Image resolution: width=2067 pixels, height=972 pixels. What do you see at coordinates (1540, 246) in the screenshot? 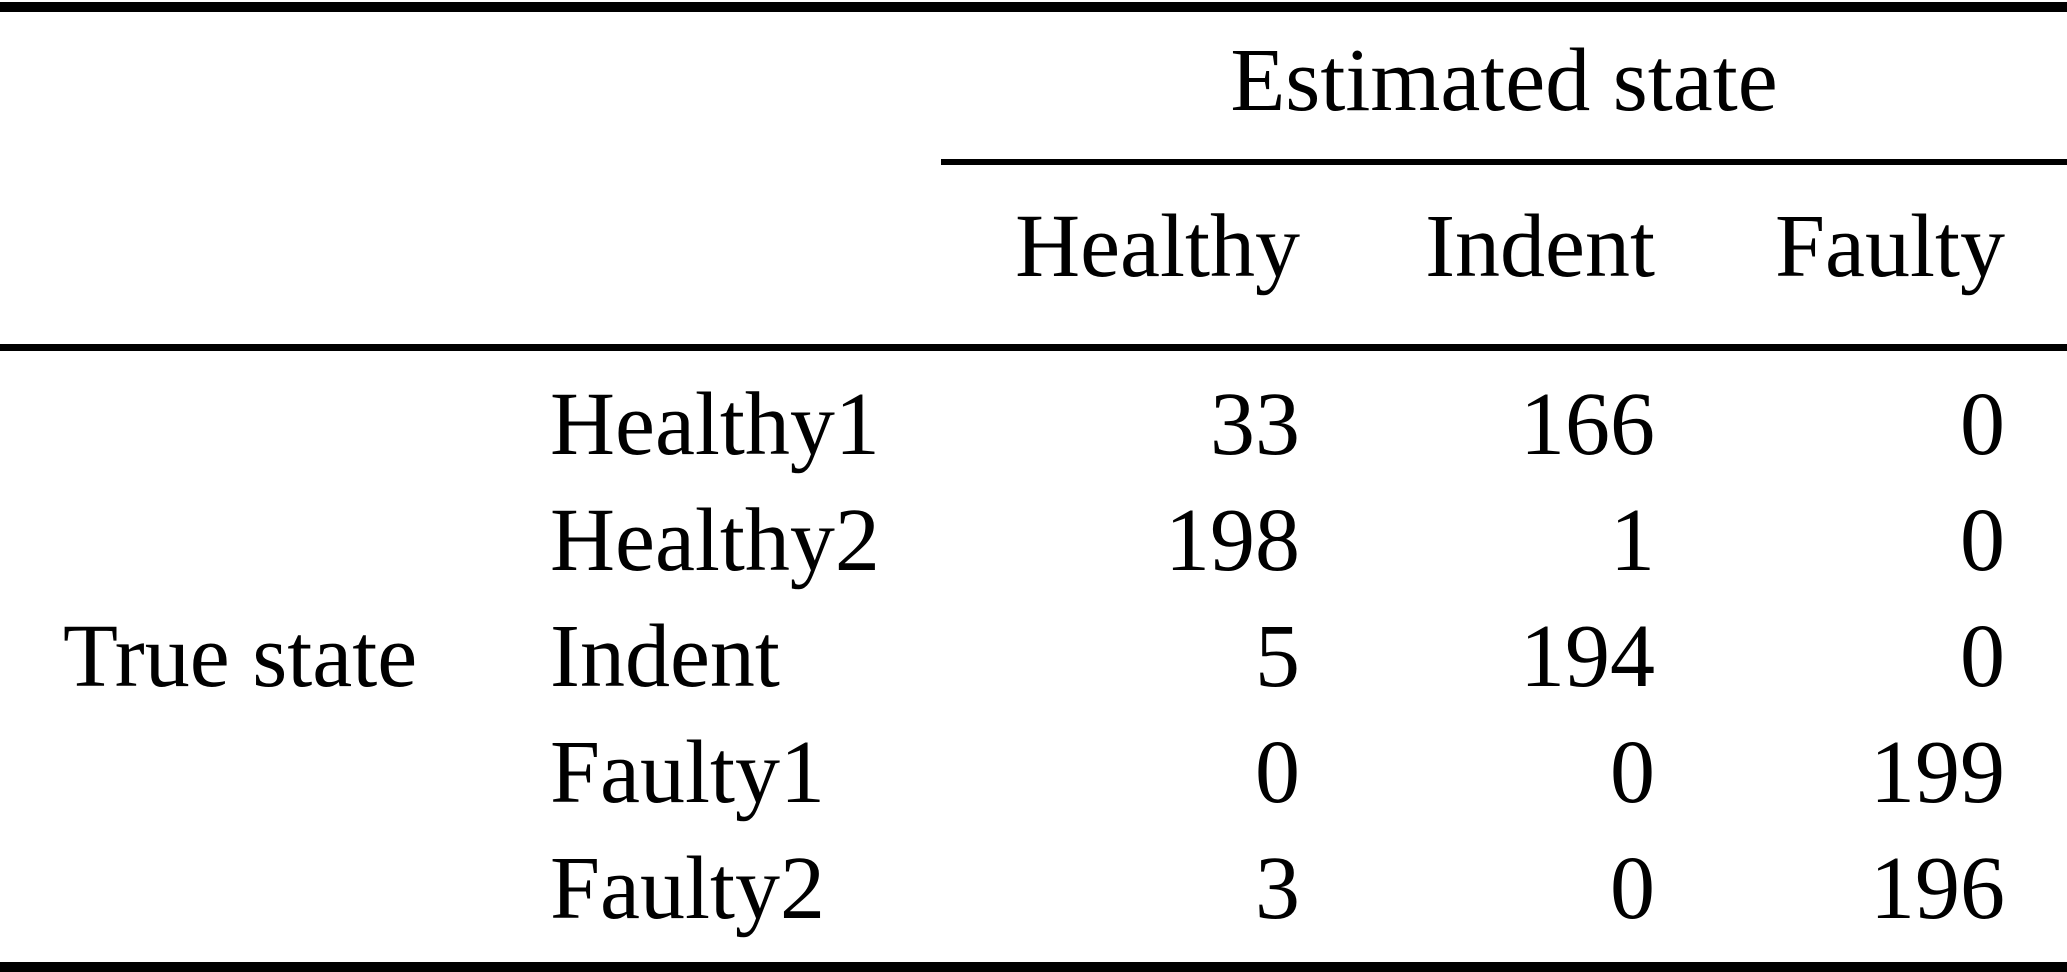
I see `col-header-indent: Indent` at bounding box center [1540, 246].